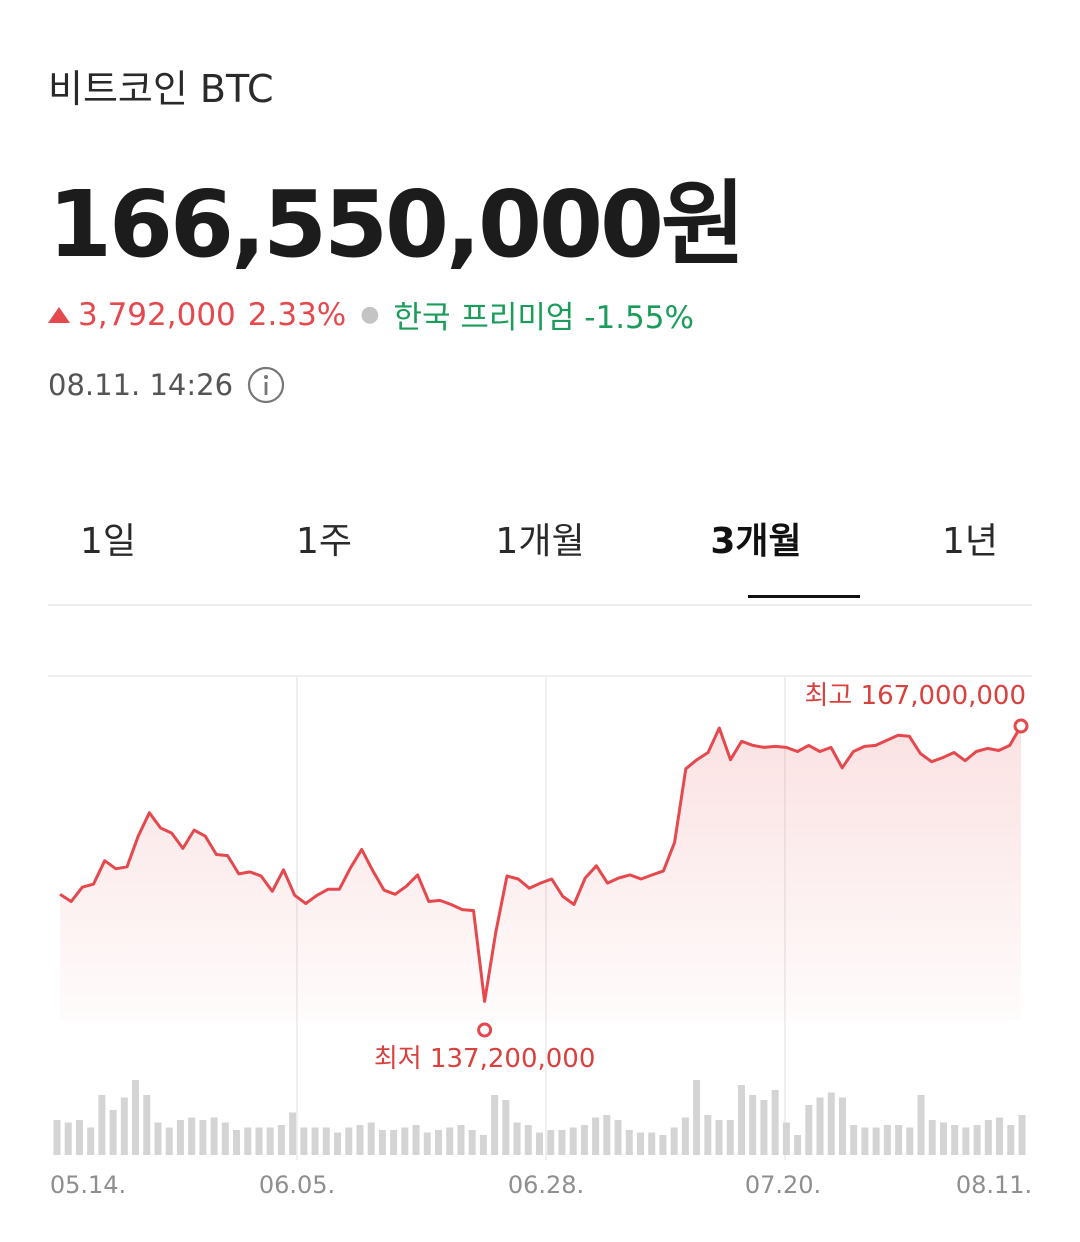  I want to click on price-change-row: 3,792,000 2.33% ● 한국 프리미엄 -1.55%, so click(371, 314).